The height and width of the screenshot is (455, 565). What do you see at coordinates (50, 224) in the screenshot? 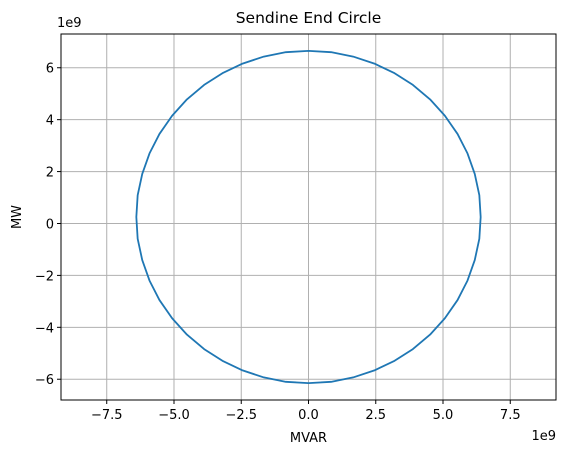
I see `y-tick-label: 0` at bounding box center [50, 224].